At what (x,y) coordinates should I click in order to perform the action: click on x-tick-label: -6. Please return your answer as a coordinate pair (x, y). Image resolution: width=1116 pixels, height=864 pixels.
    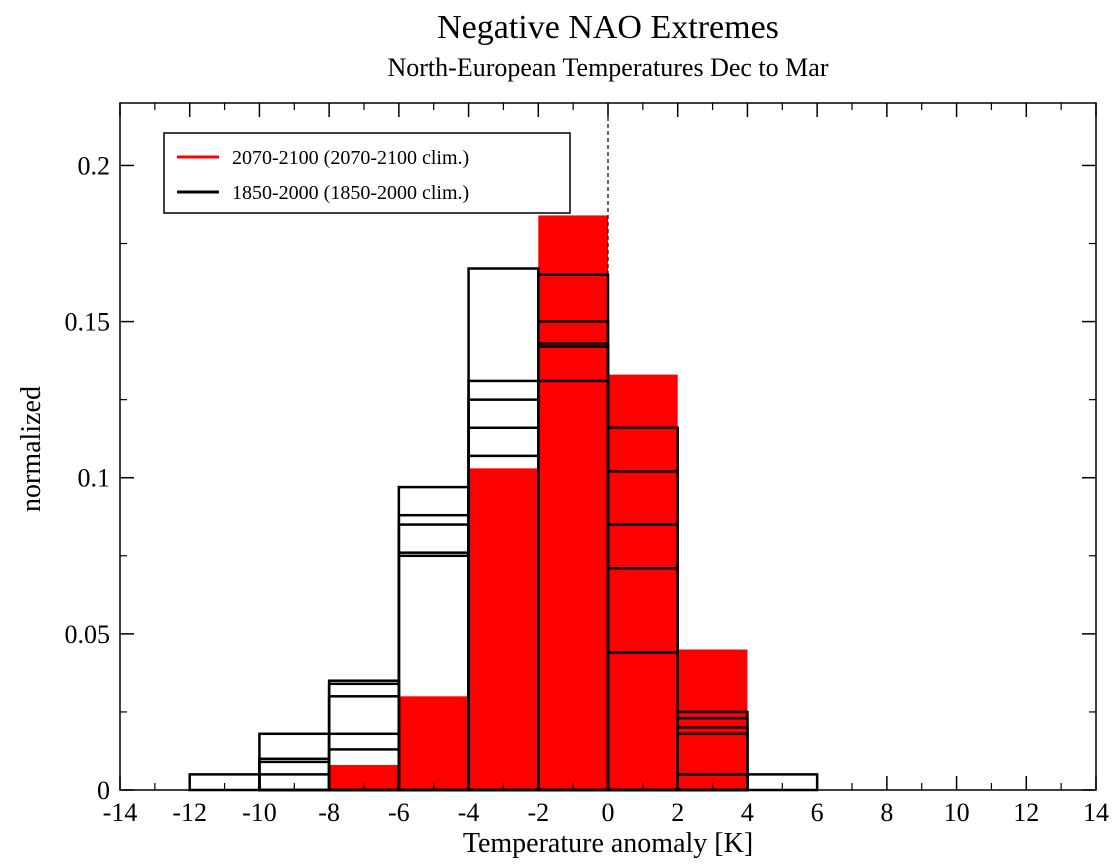
    Looking at the image, I should click on (399, 812).